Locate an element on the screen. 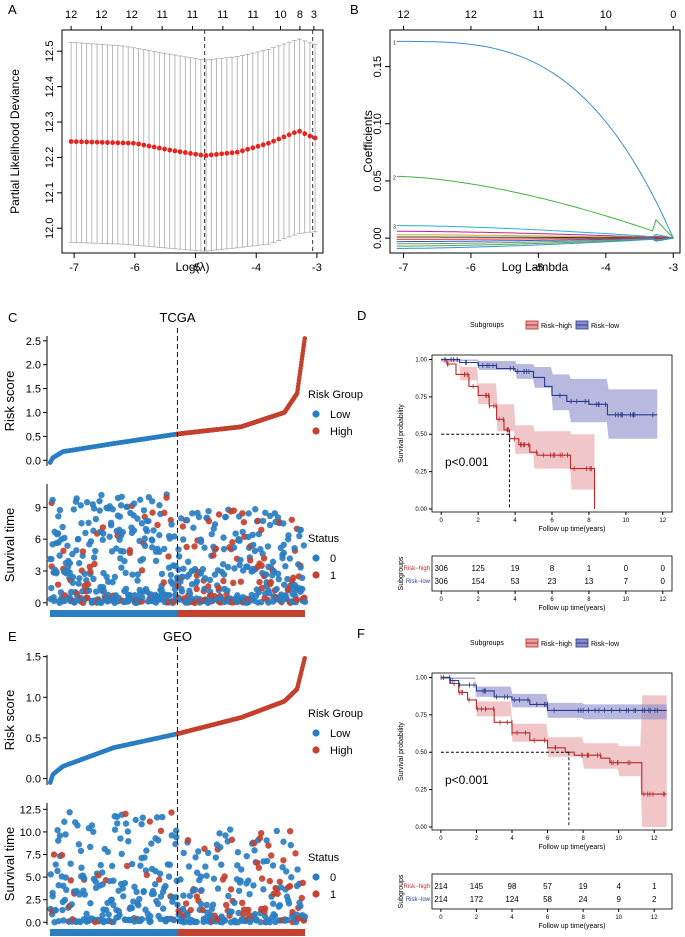 The image size is (685, 937). top-axis-label-b: 12 is located at coordinates (403, 15).